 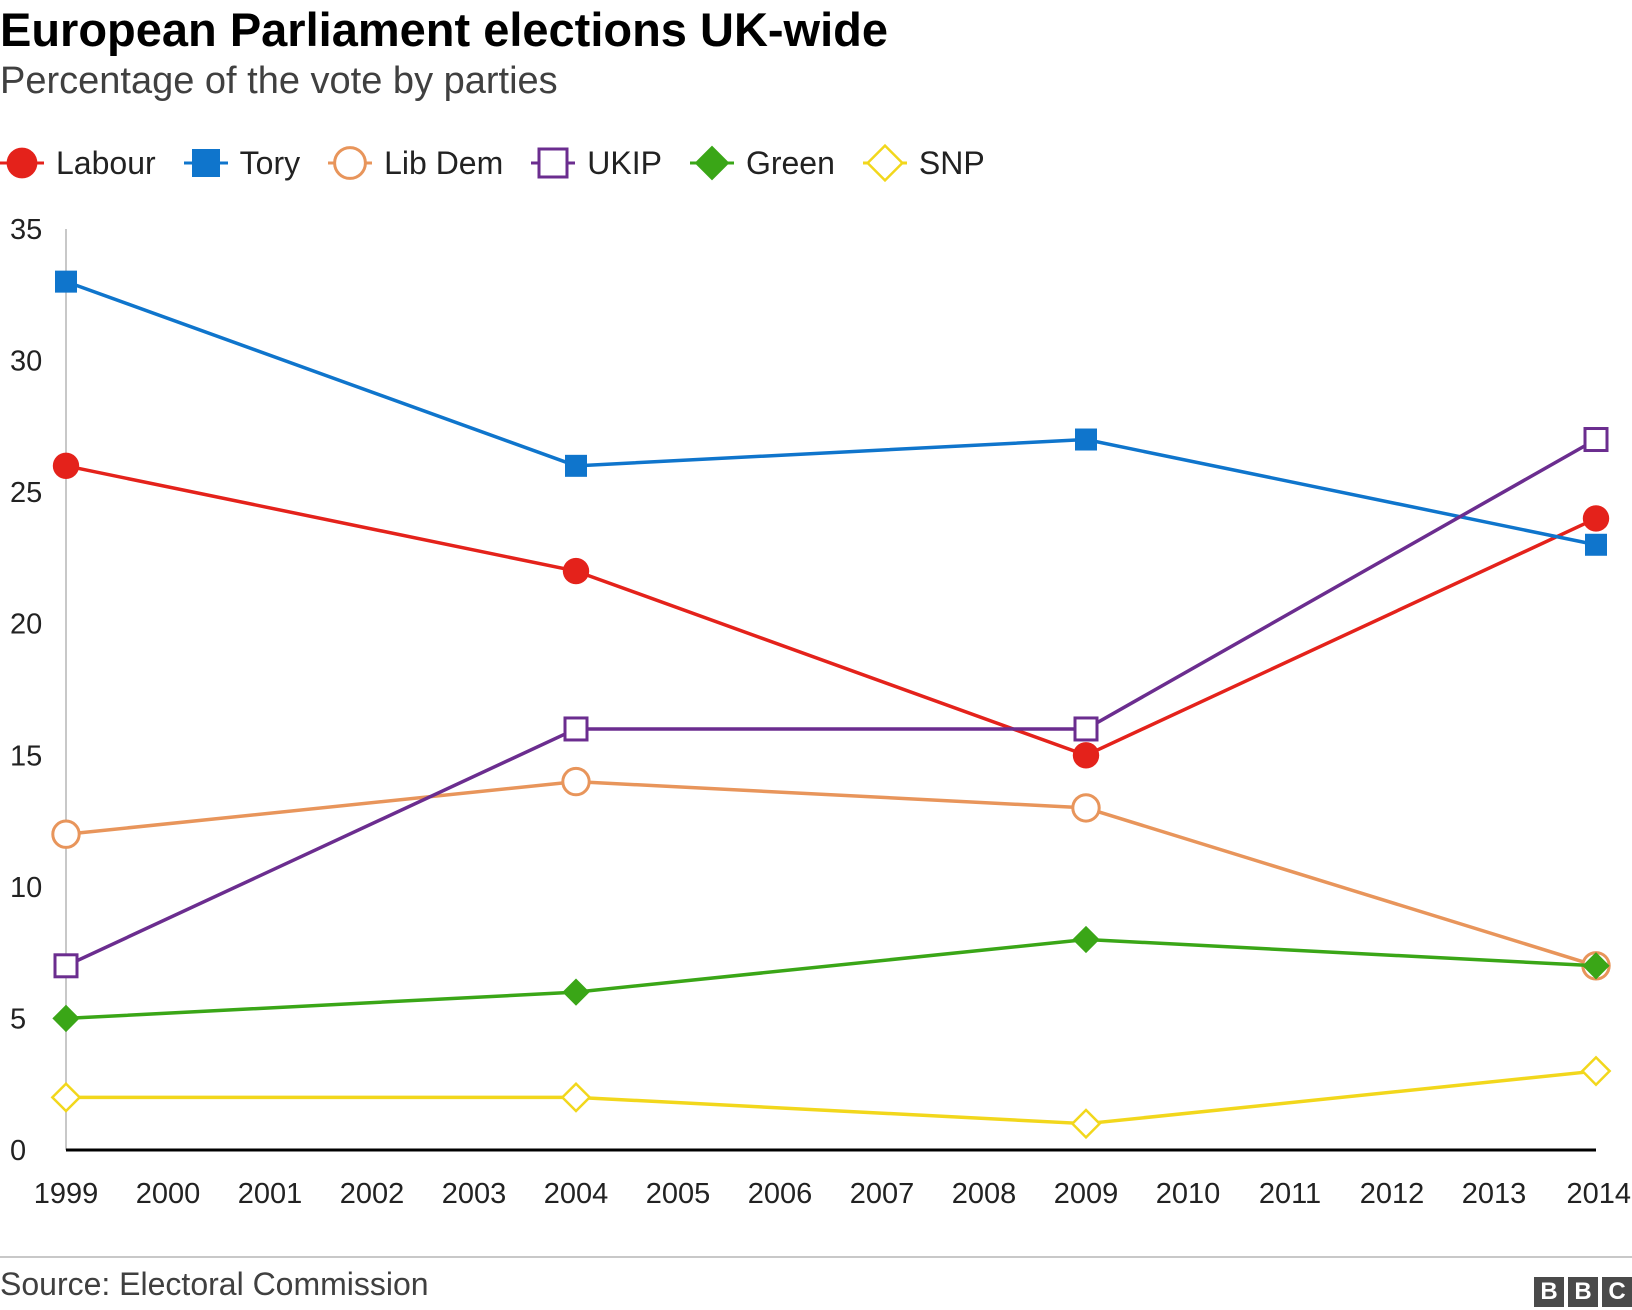 I want to click on legend-marker-green, so click(x=712, y=163).